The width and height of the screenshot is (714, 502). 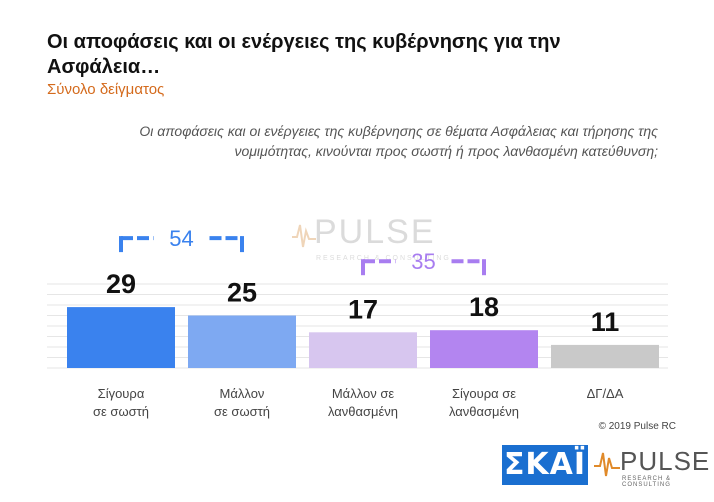 What do you see at coordinates (665, 461) in the screenshot?
I see `pulse-logo-word: PULSE` at bounding box center [665, 461].